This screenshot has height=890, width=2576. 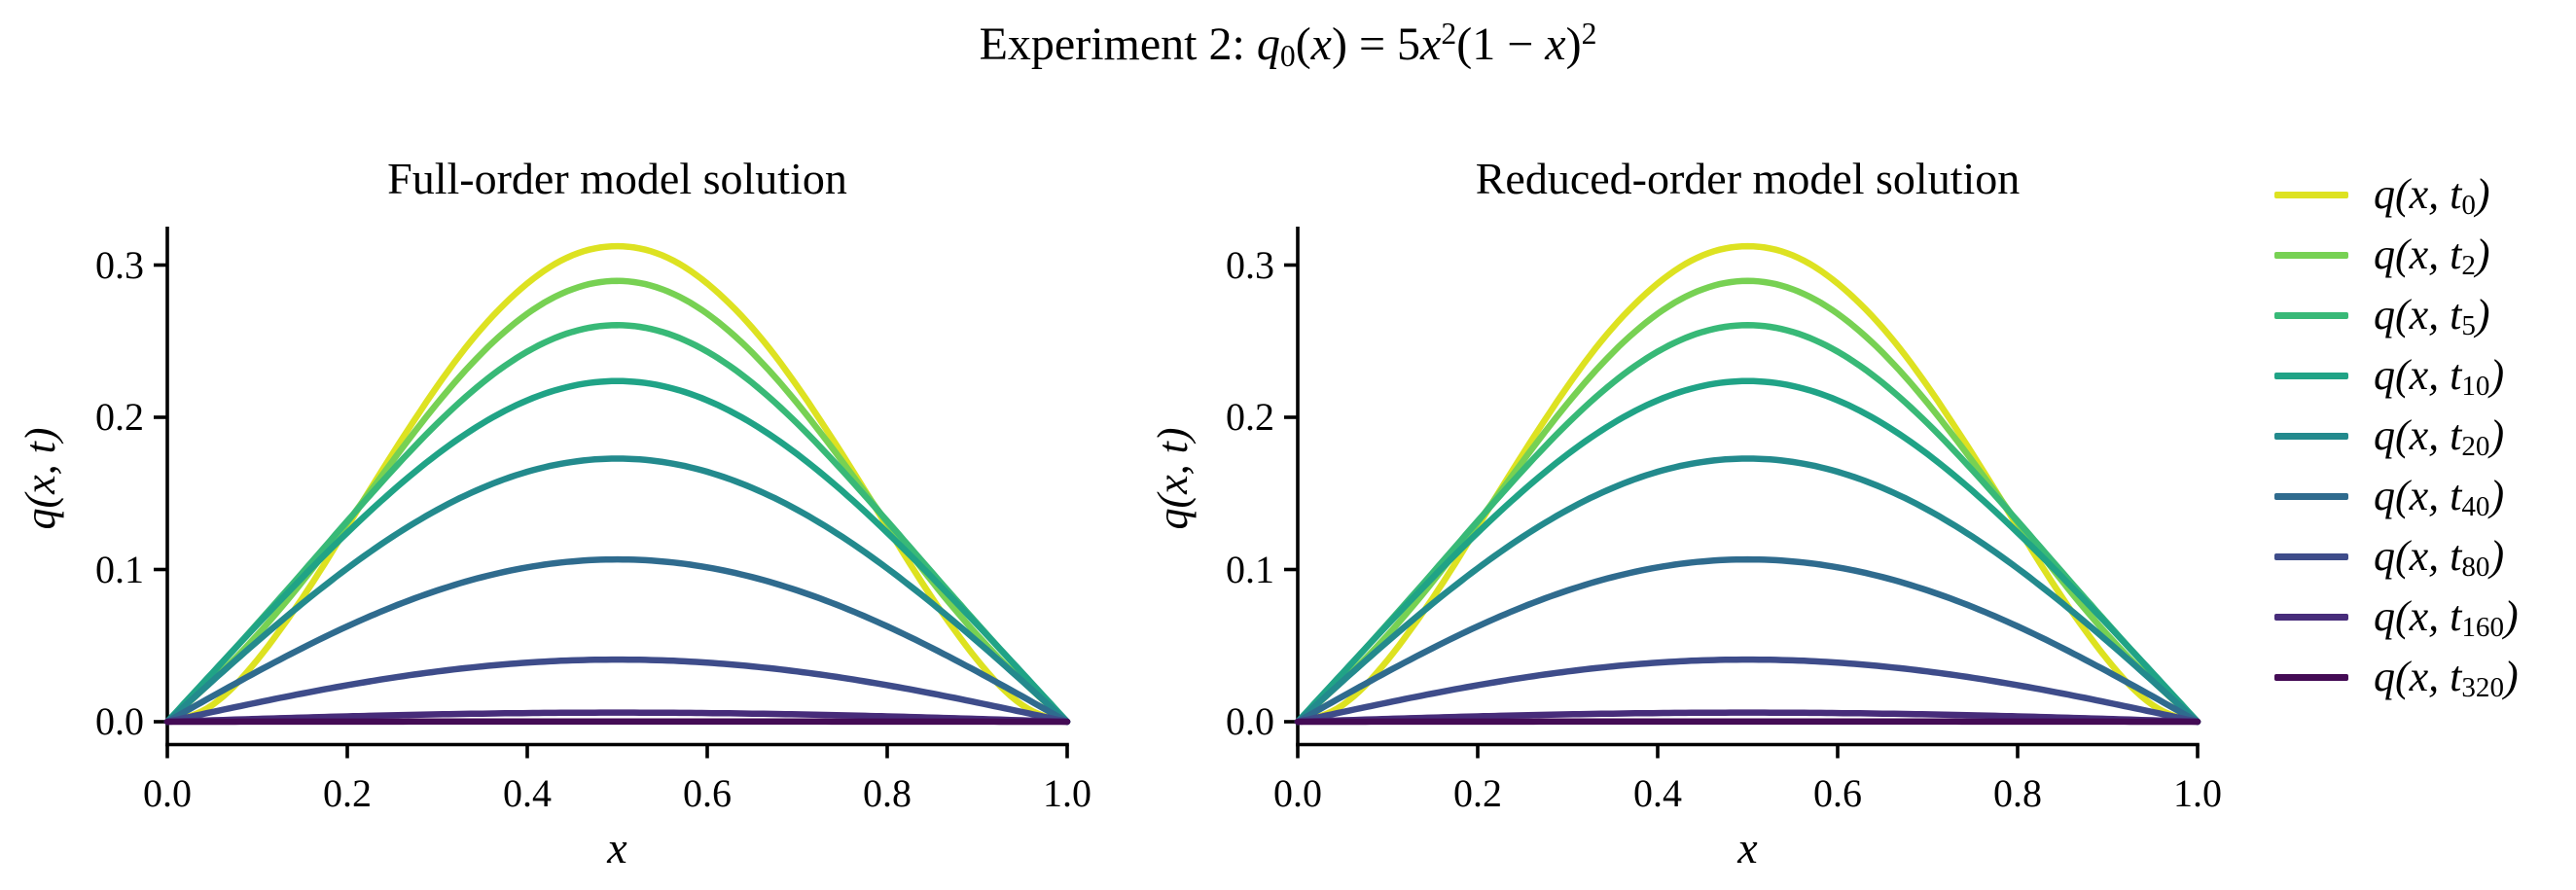 What do you see at coordinates (1118, 44) in the screenshot?
I see `text-segment: Experiment 2:` at bounding box center [1118, 44].